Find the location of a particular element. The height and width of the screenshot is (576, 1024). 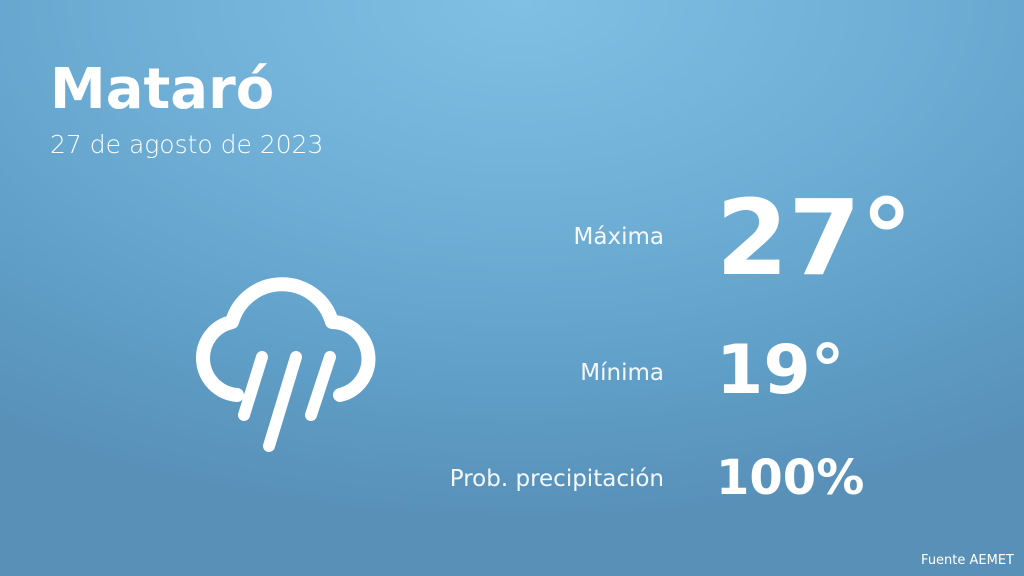

max-temperature: 27° is located at coordinates (814, 238).